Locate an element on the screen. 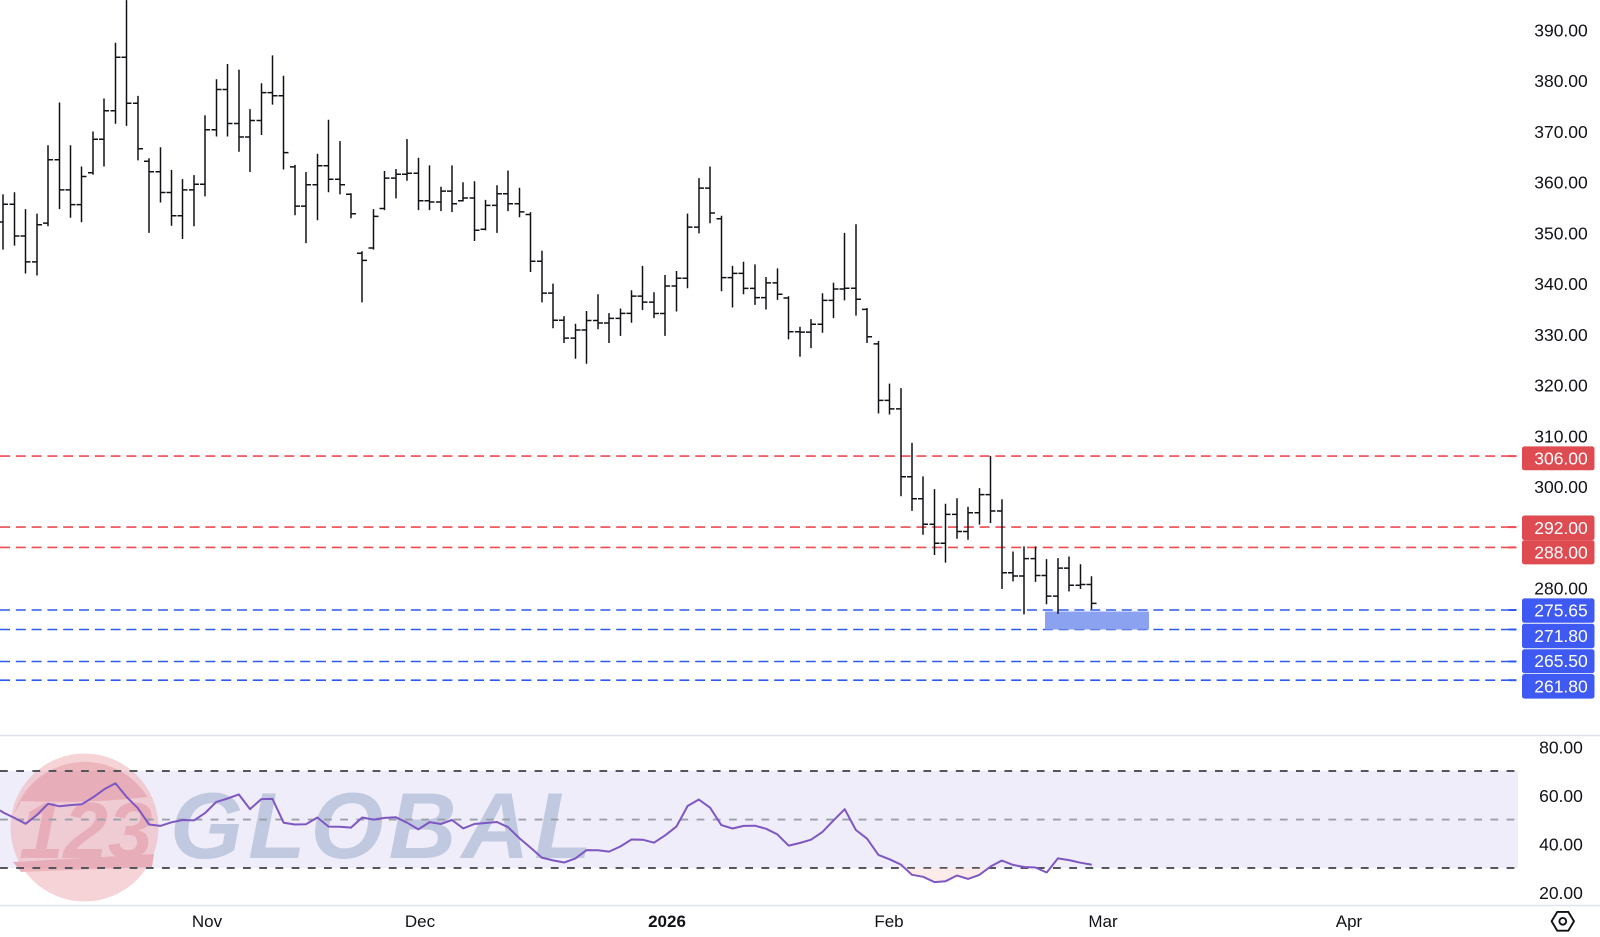 The height and width of the screenshot is (937, 1600). svg-text: 330.00 is located at coordinates (1561, 335).